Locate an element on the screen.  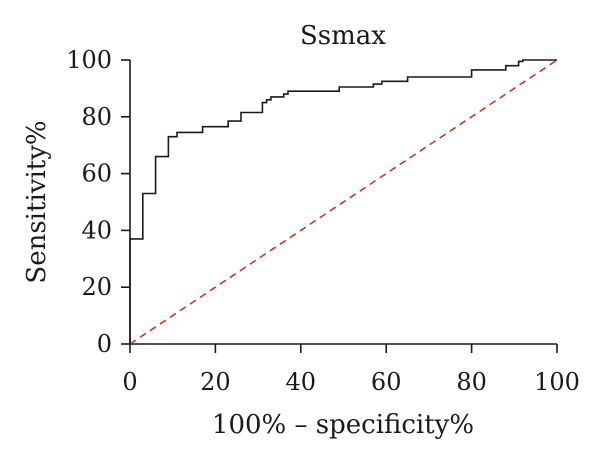
chart-title: Ssmax is located at coordinates (343, 36).